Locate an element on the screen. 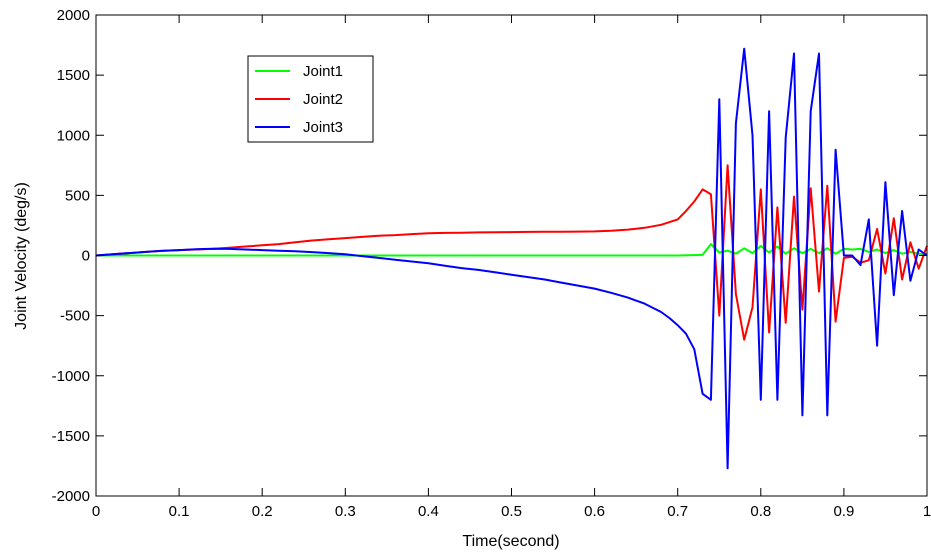  x-tick-label: 0.3 is located at coordinates (345, 511).